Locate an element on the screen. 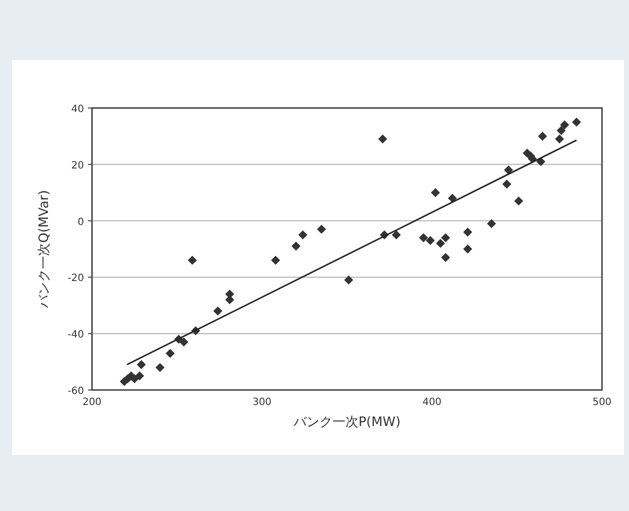 The image size is (629, 511). y-tick-label: -20 is located at coordinates (76, 278).